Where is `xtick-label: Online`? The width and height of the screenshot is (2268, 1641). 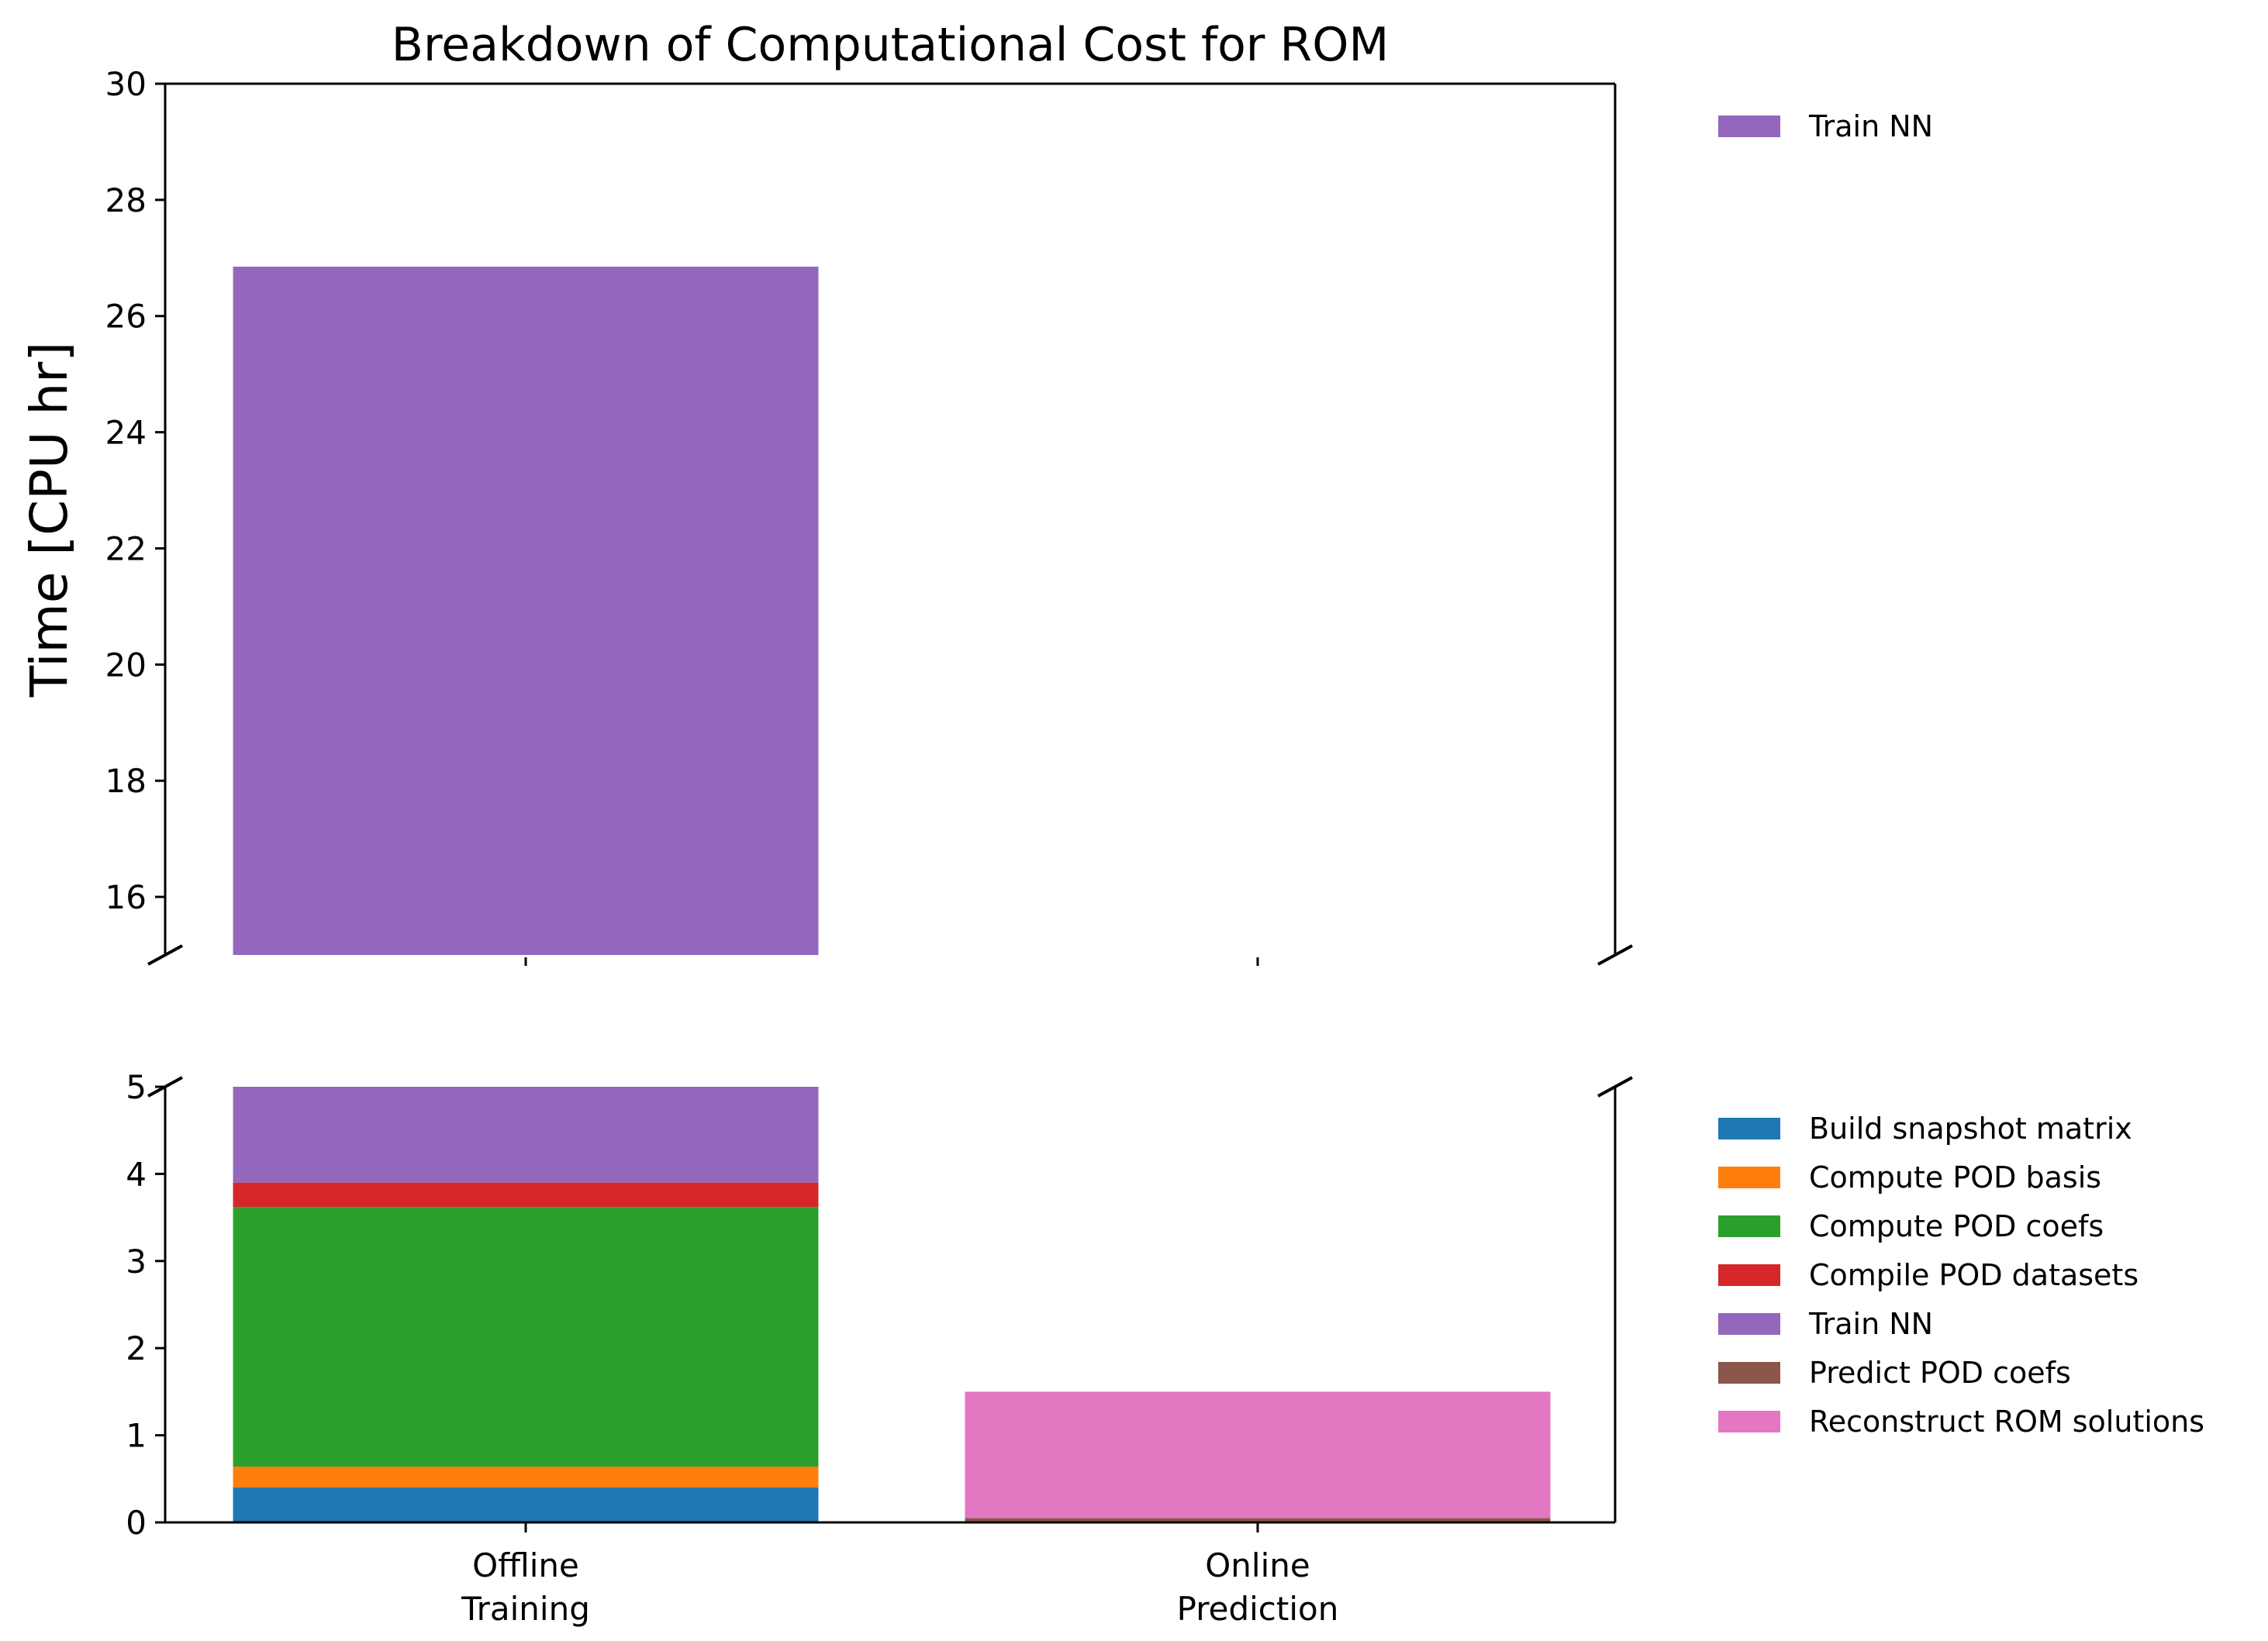
xtick-label: Online is located at coordinates (1257, 1565).